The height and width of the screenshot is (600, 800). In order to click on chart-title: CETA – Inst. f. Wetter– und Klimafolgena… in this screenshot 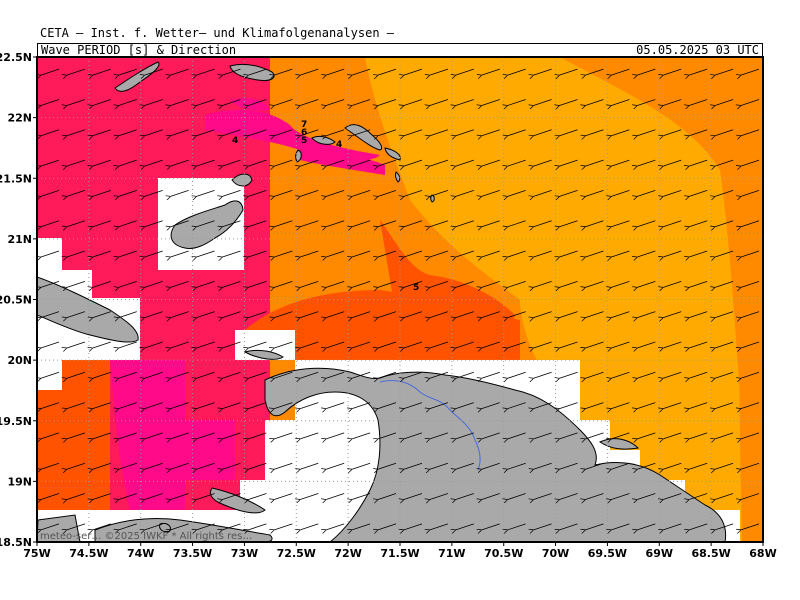, I will do `click(217, 33)`.